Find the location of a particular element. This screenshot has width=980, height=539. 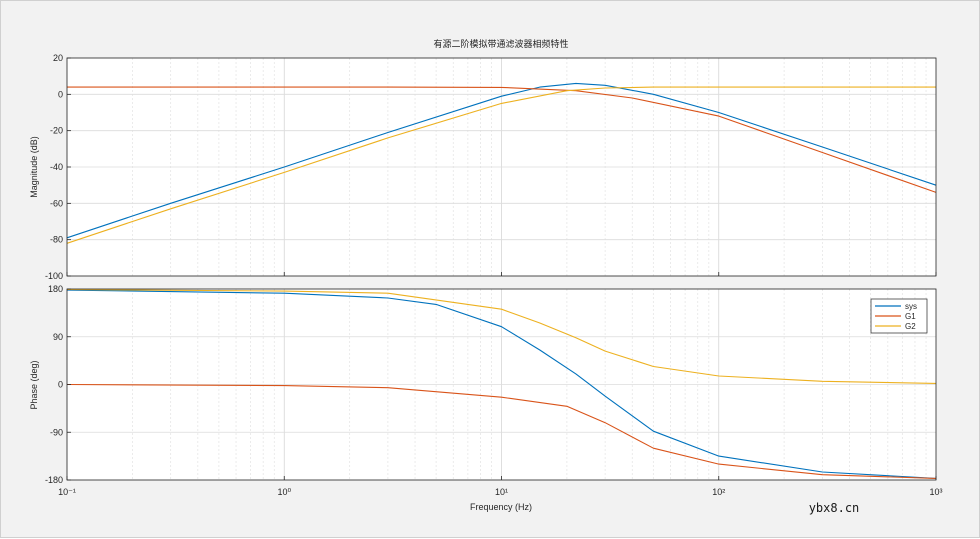

frequency-xtick-label: 10¹ is located at coordinates (501, 492).